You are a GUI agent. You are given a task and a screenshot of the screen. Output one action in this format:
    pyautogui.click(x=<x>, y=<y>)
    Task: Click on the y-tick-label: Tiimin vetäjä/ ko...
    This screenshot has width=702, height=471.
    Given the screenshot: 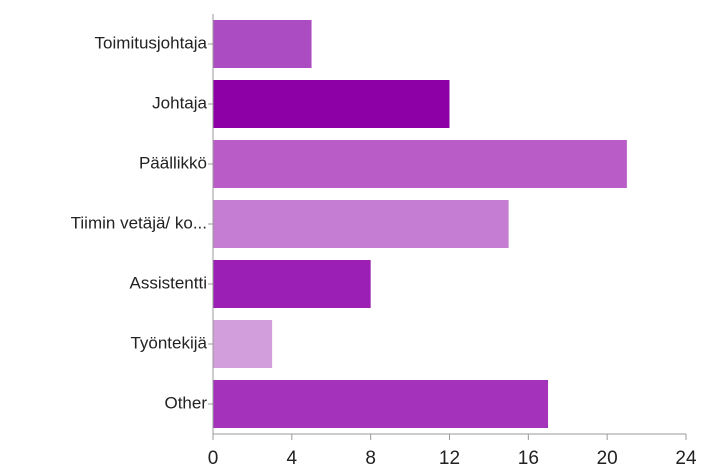 What is the action you would take?
    pyautogui.click(x=139, y=222)
    